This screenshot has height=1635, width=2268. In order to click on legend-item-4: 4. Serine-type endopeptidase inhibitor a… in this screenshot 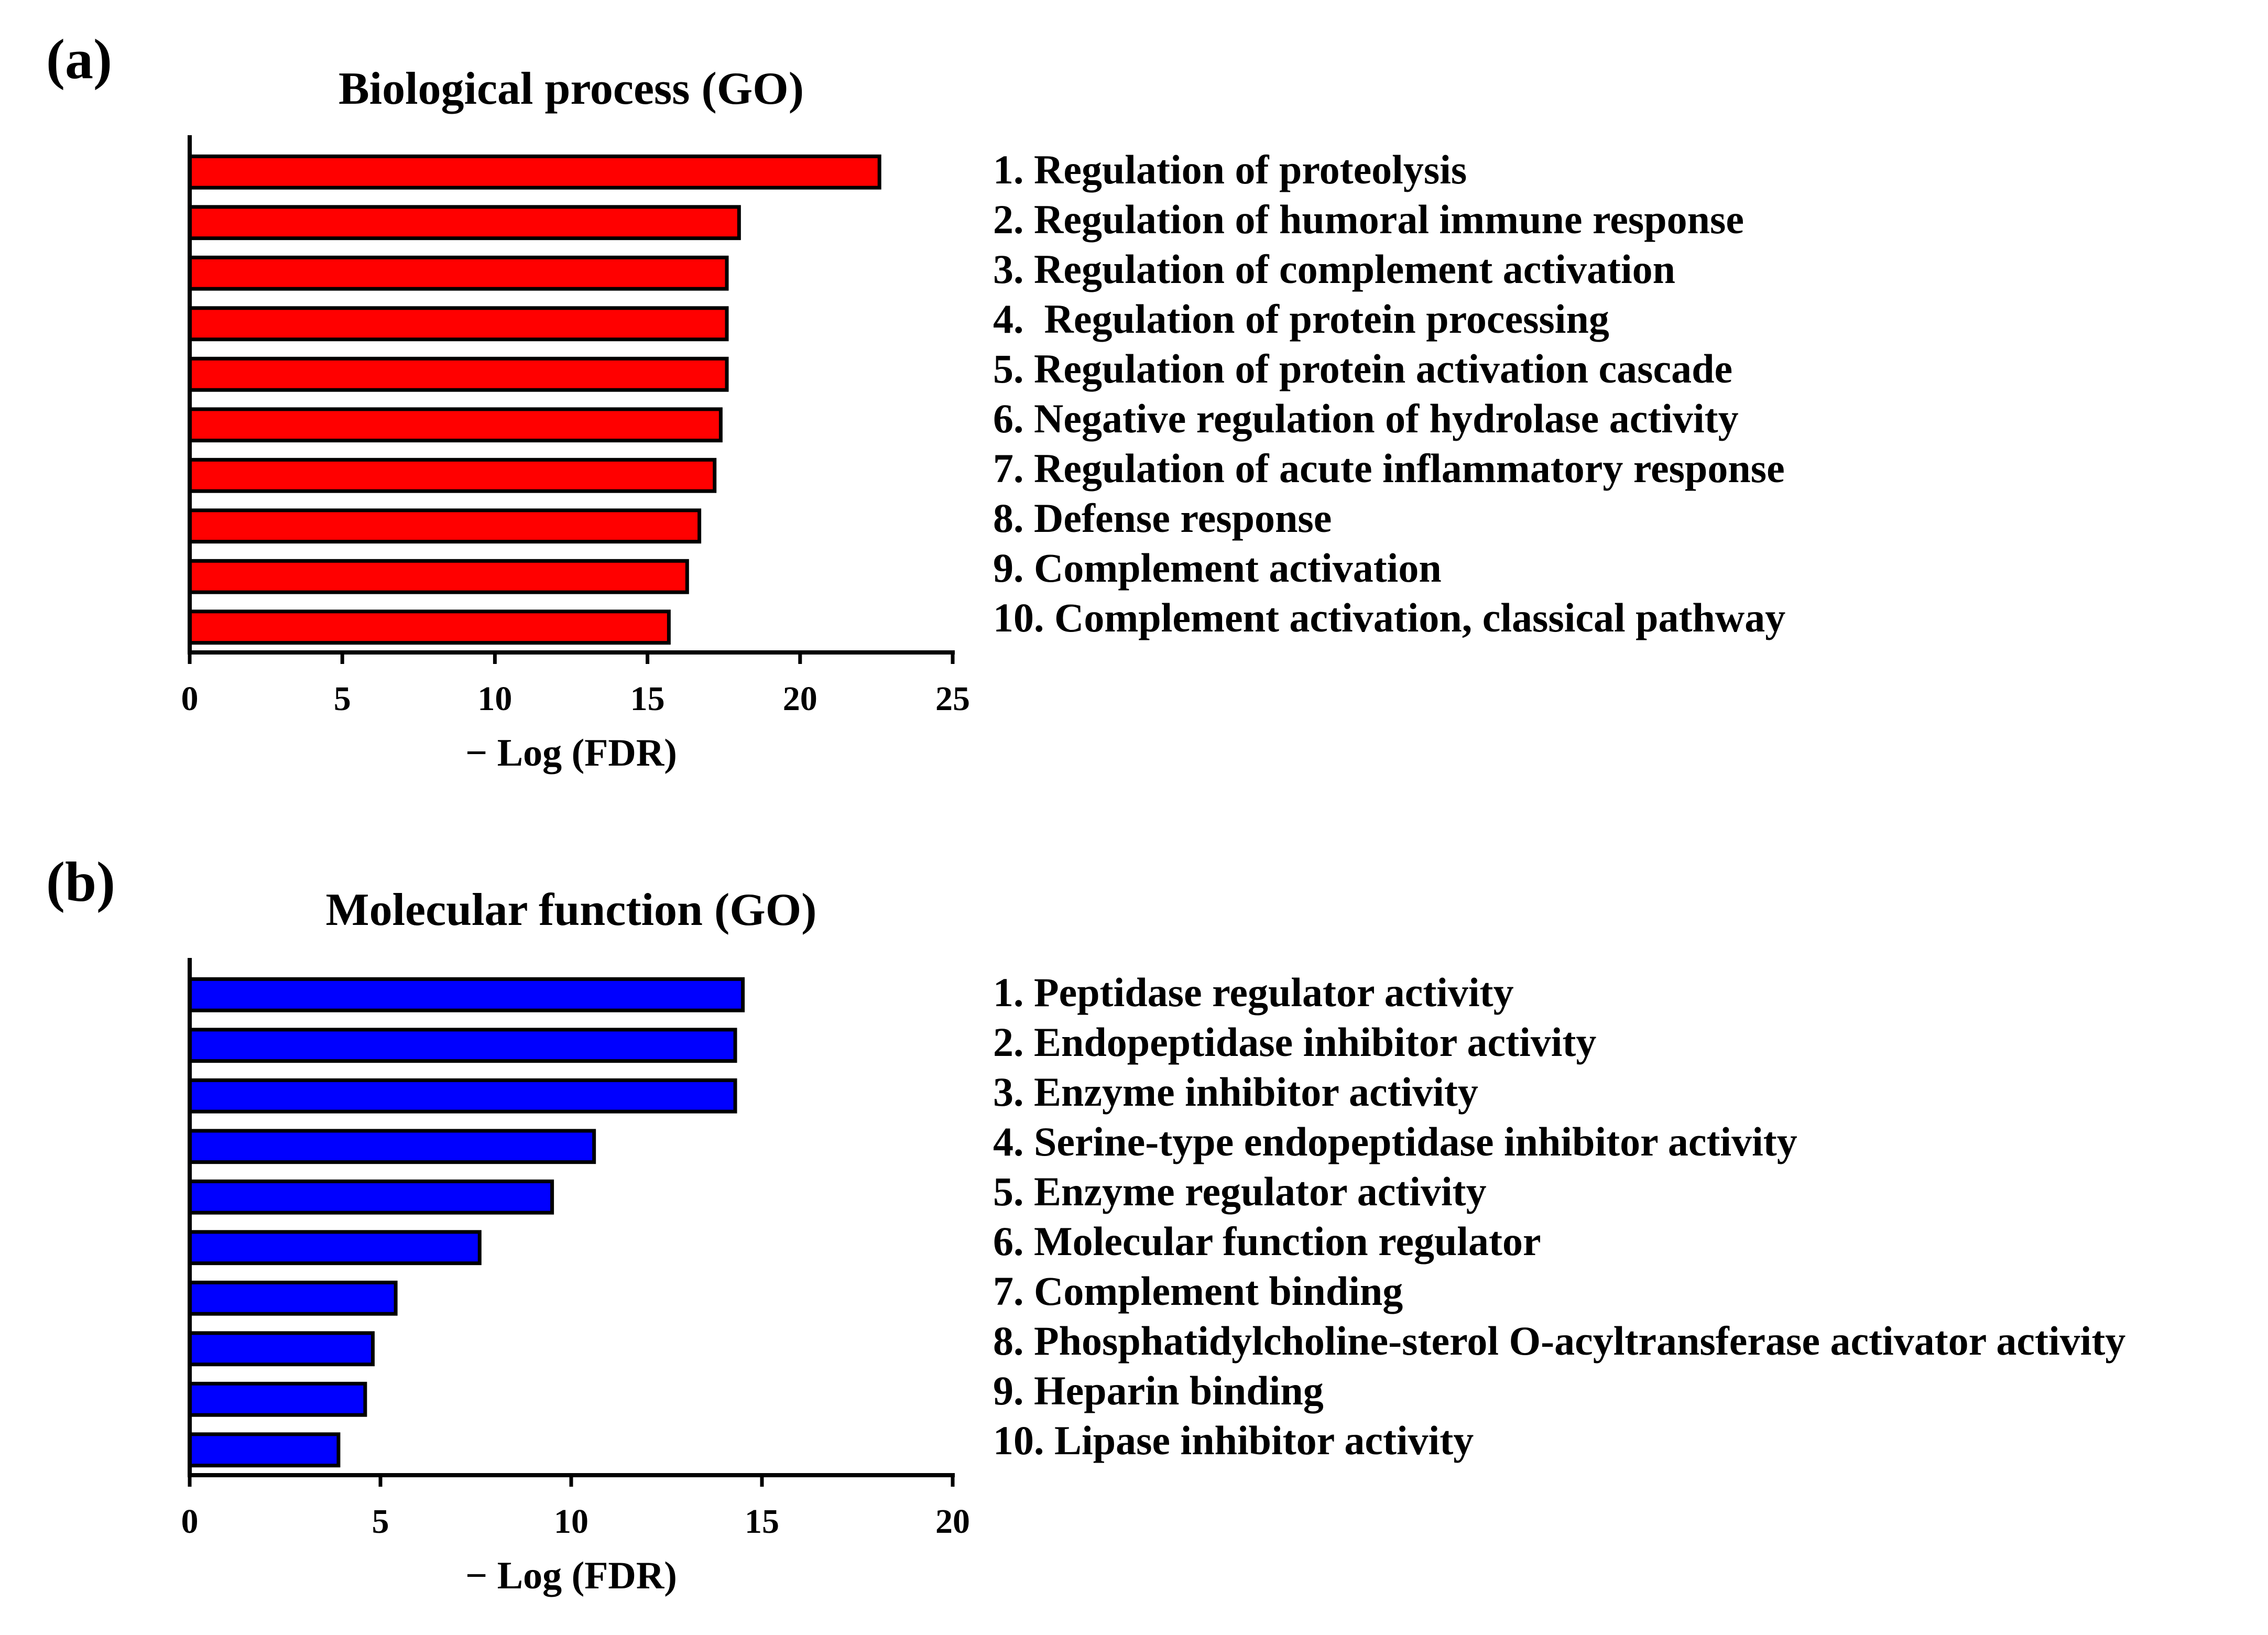, I will do `click(1395, 1141)`.